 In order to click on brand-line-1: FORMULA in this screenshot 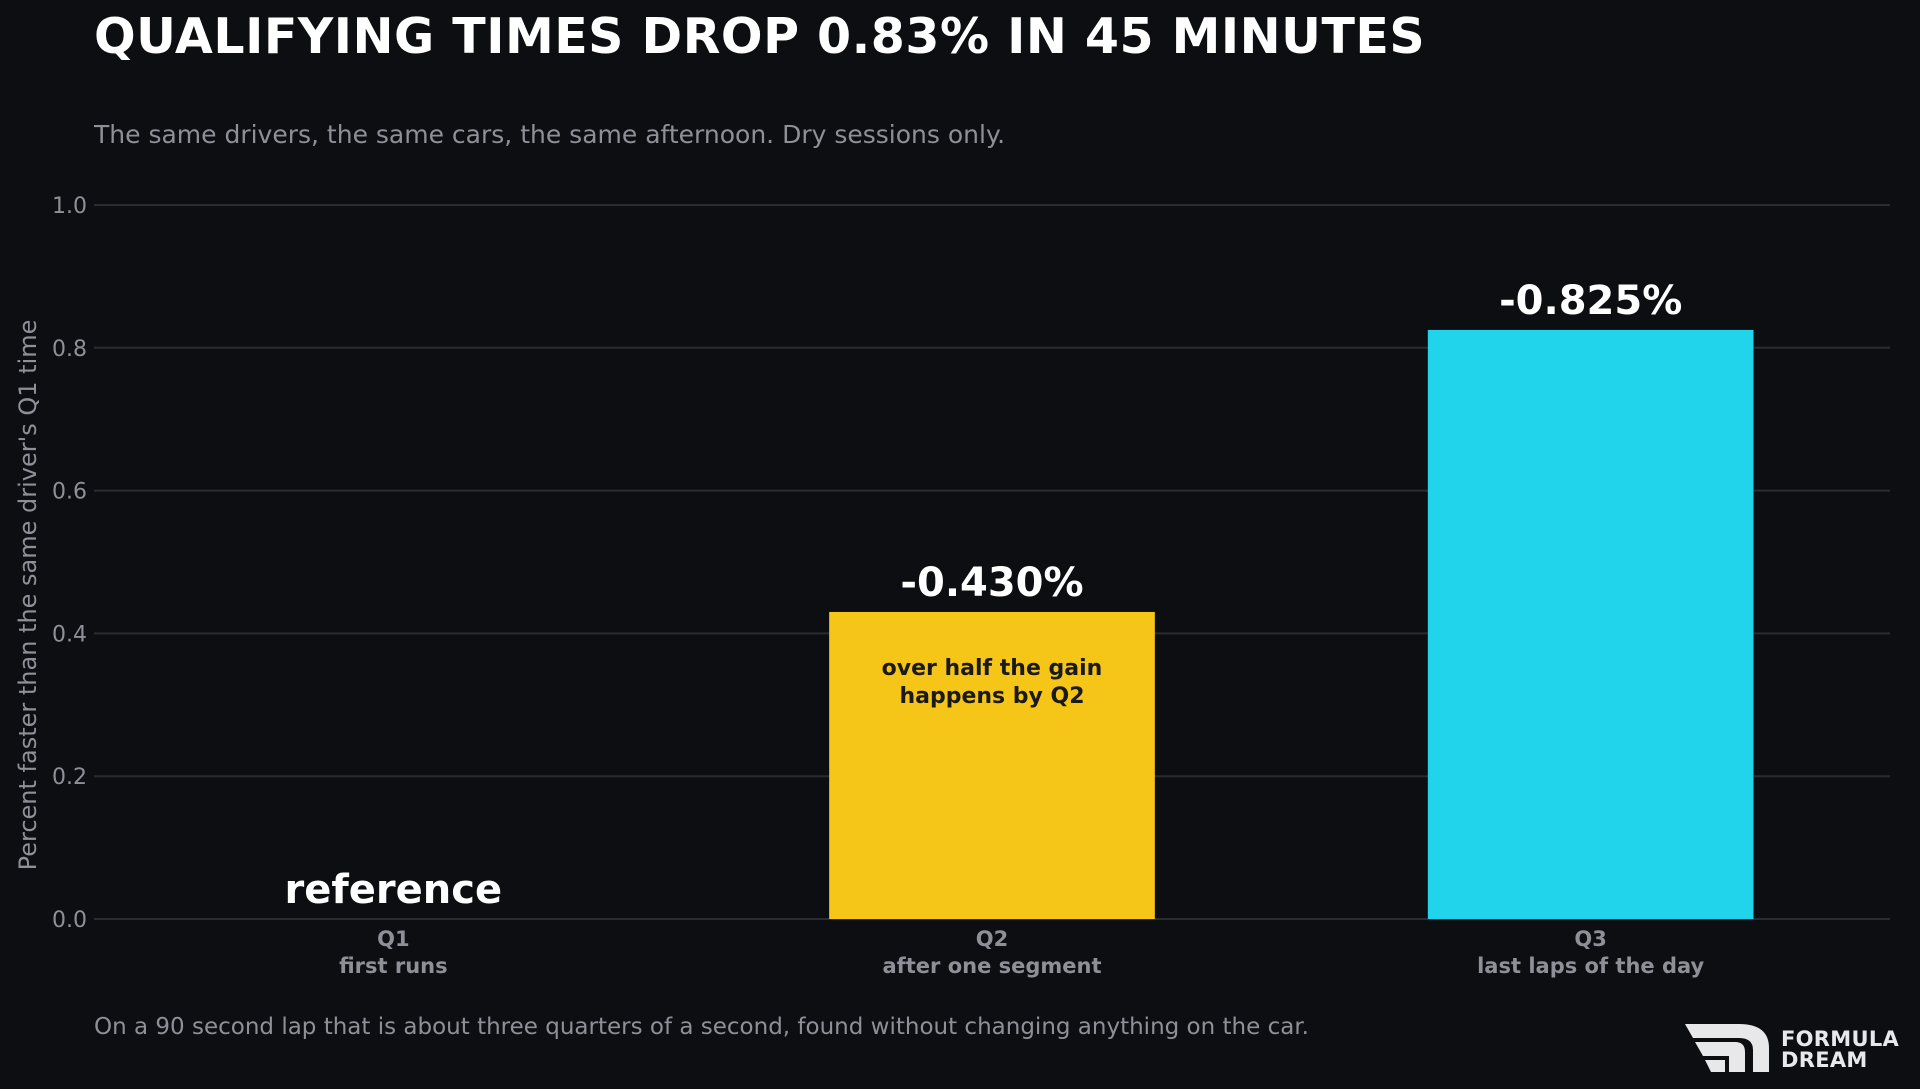, I will do `click(1840, 1039)`.